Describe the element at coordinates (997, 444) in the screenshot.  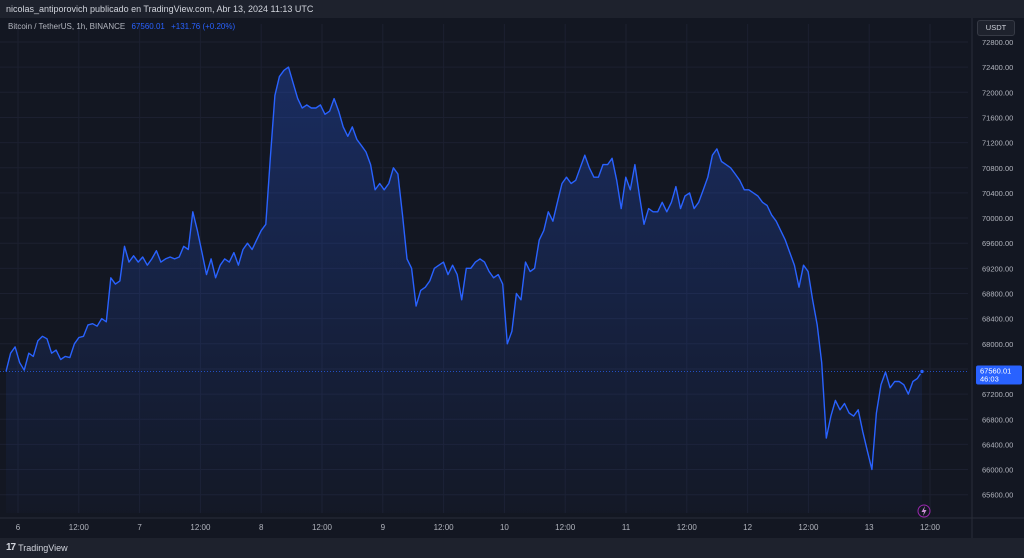
I see `y-tick-label: 66400.00` at that location.